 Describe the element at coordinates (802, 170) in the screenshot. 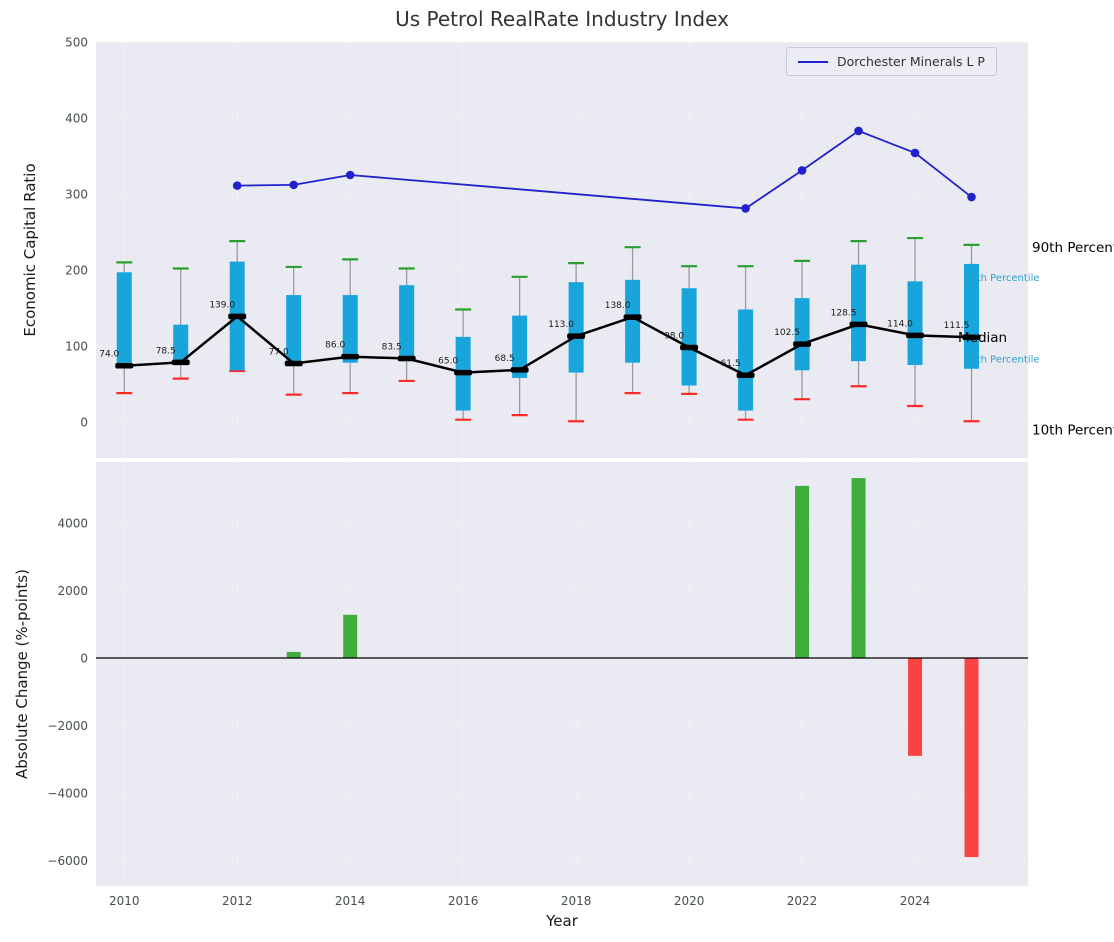

I see `company-point-2022` at that location.